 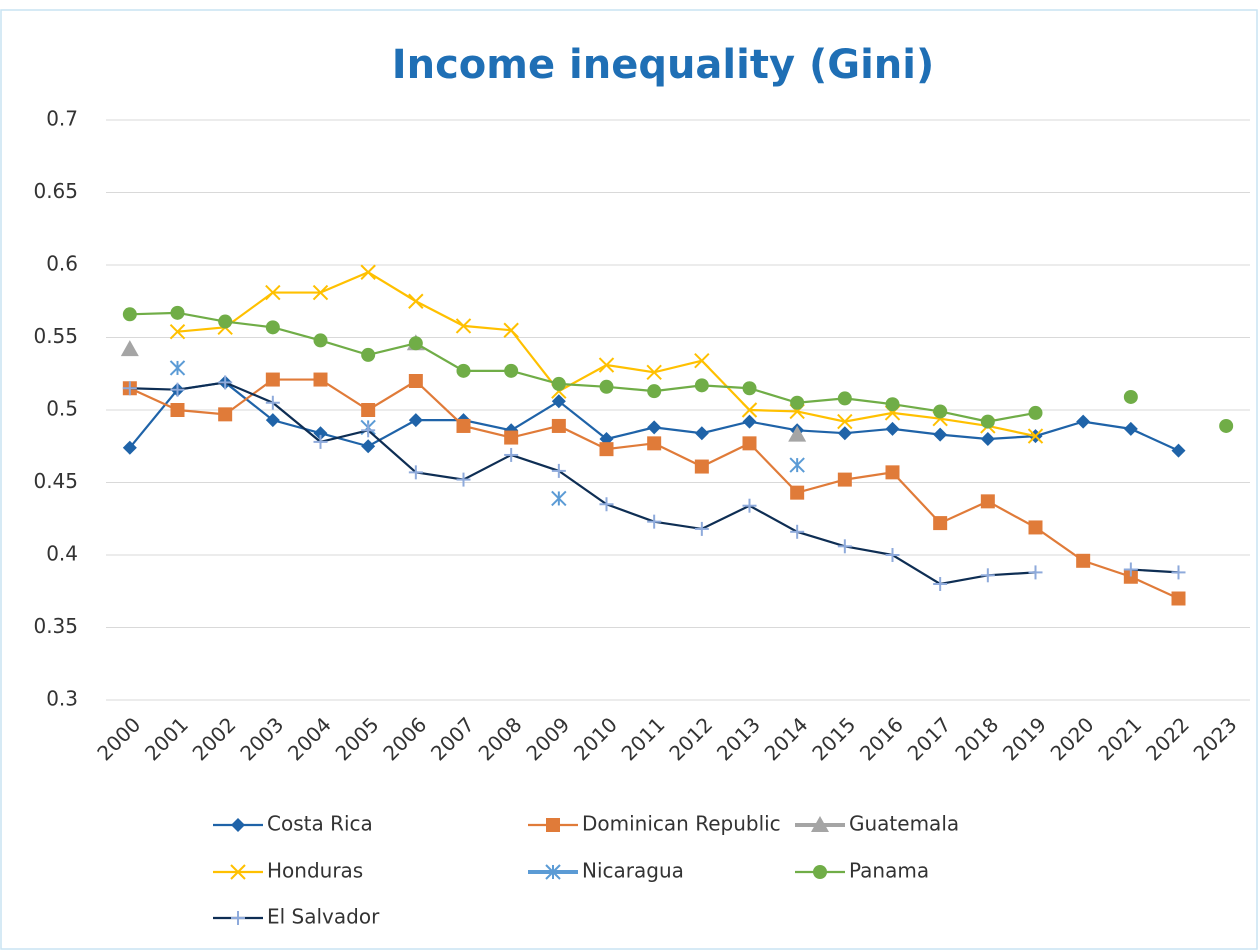 I want to click on y-tick-label: 0.5, so click(x=62, y=409).